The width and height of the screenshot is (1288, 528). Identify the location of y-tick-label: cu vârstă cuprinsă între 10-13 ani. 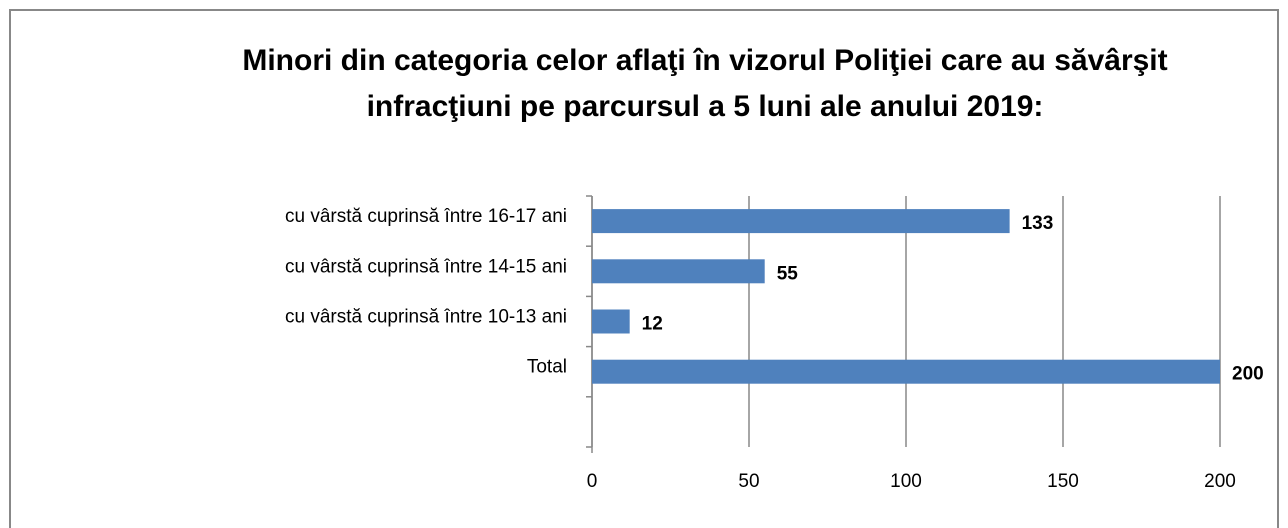
(426, 317).